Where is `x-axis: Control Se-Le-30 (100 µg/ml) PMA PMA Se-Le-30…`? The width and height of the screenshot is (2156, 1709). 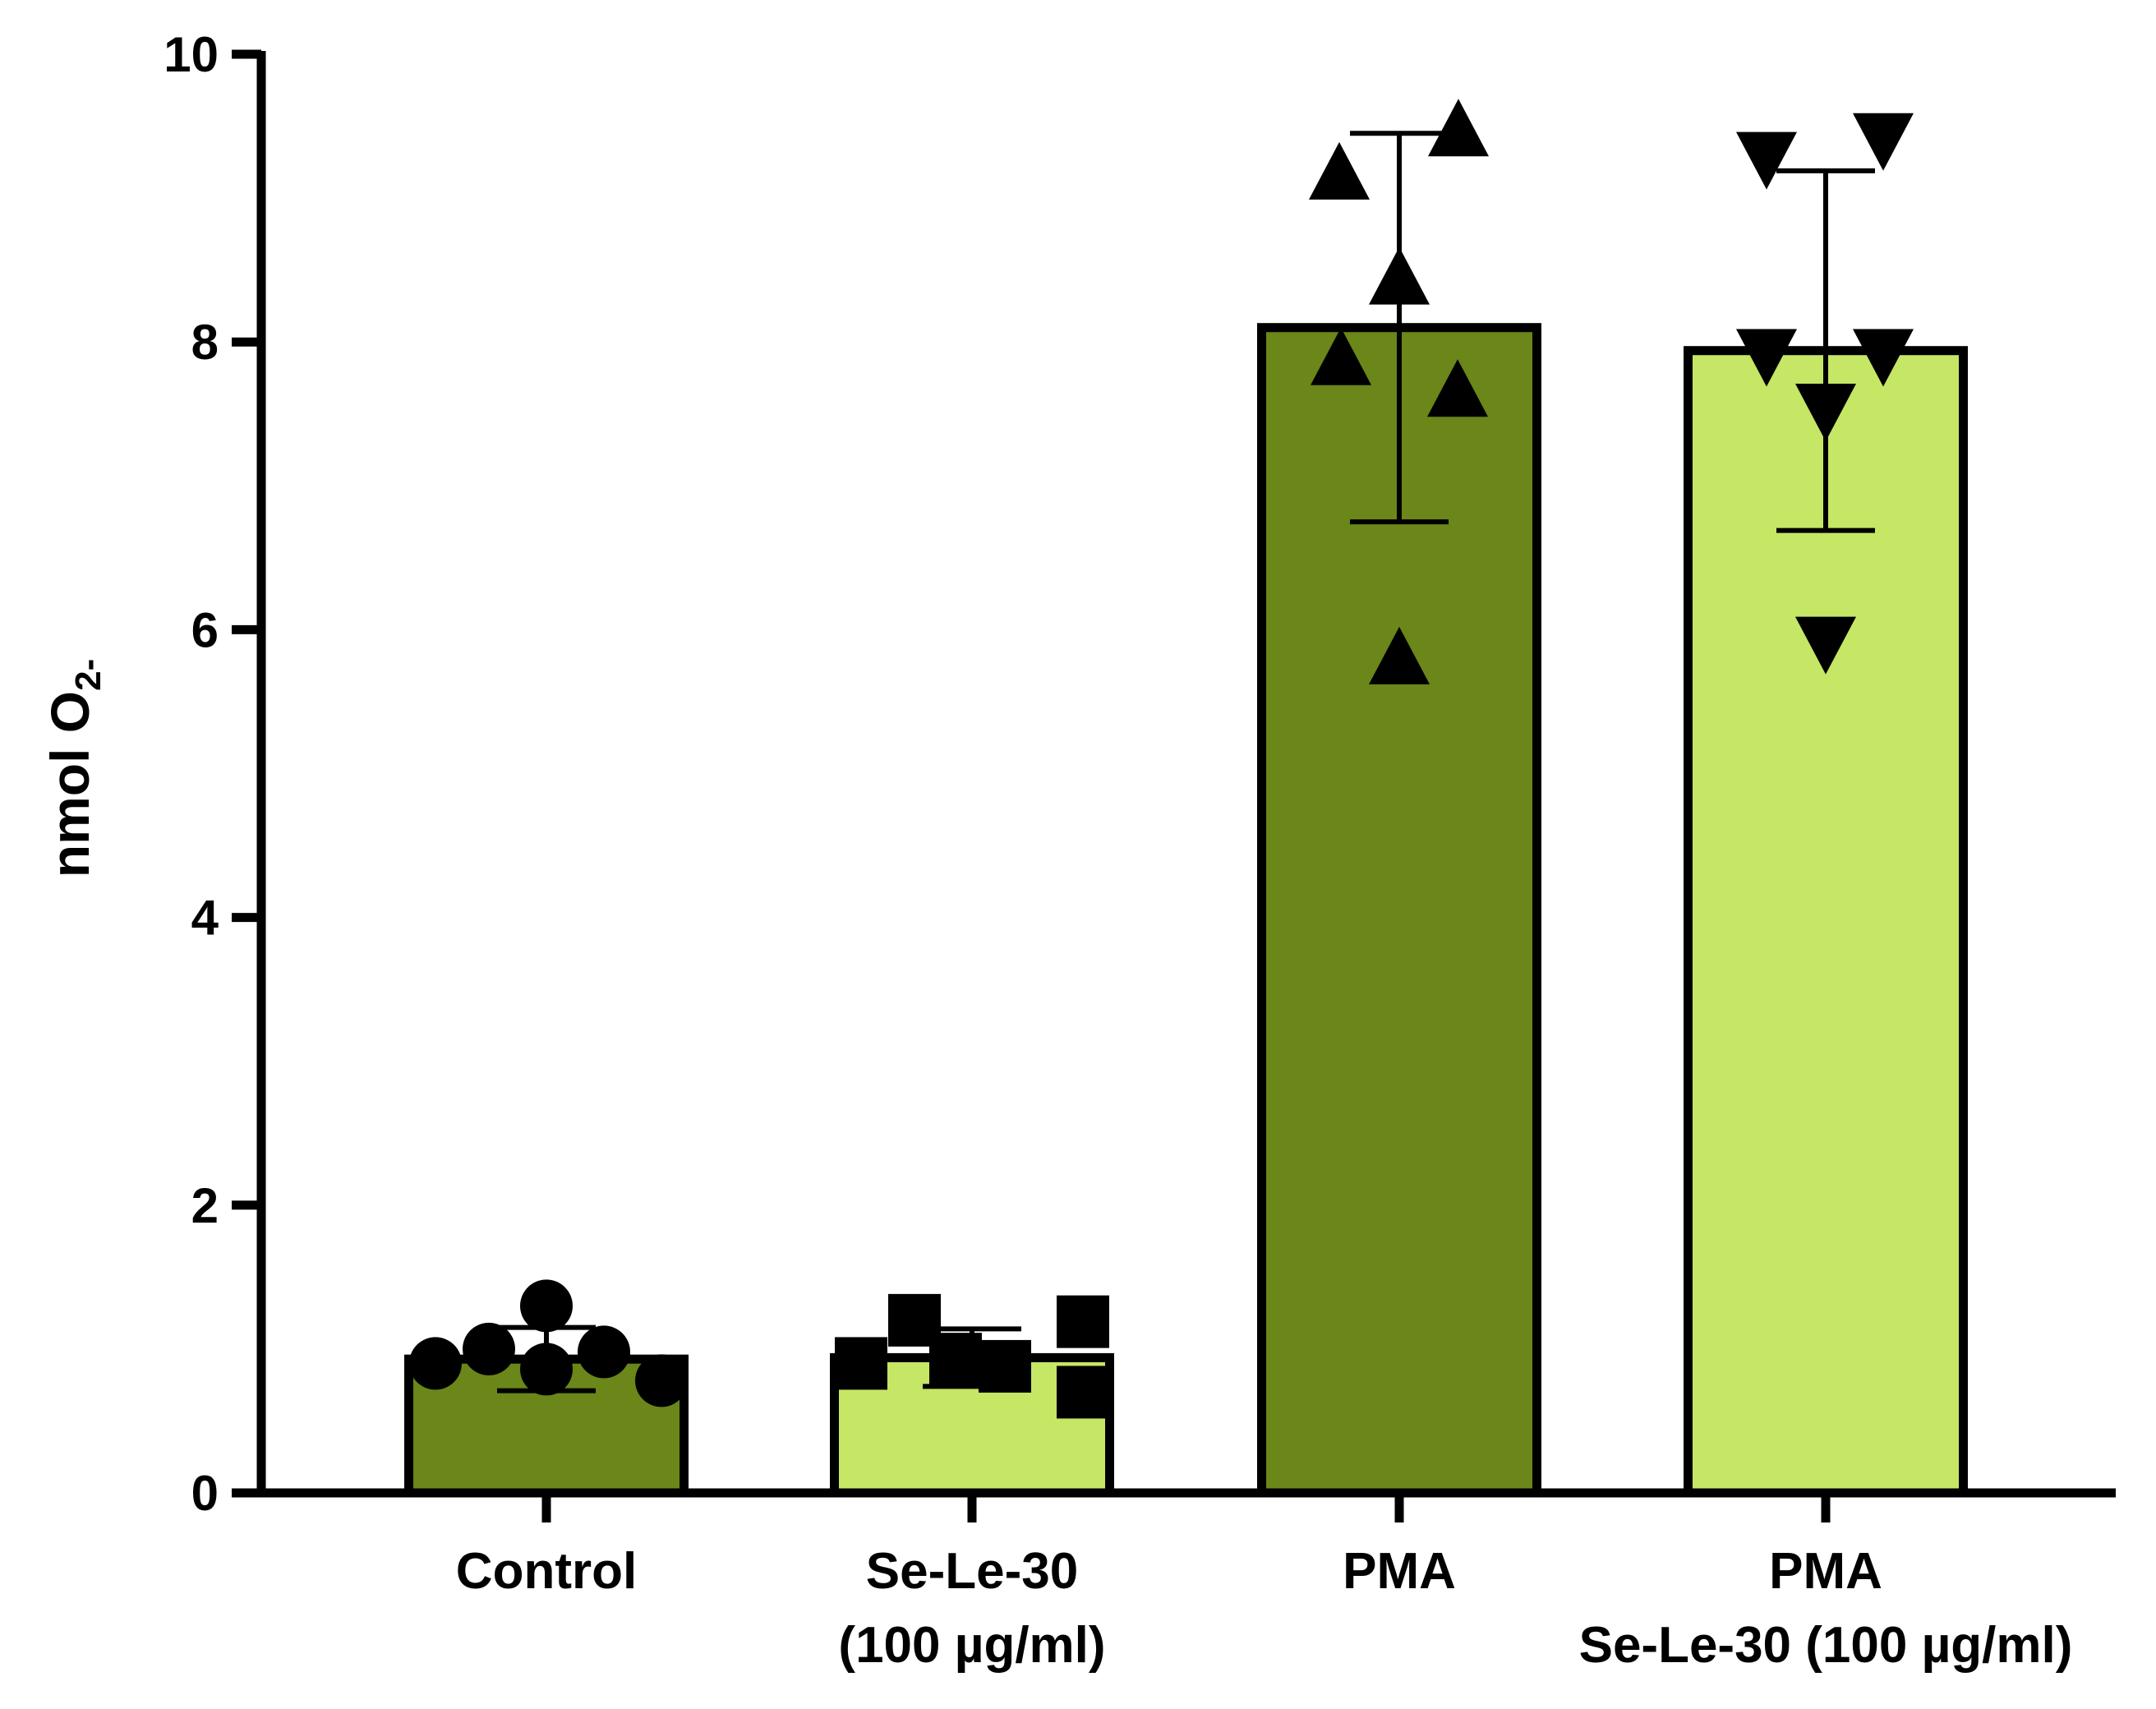
x-axis: Control Se-Le-30 (100 µg/ml) PMA PMA Se-Le-30… is located at coordinates (1186, 1581).